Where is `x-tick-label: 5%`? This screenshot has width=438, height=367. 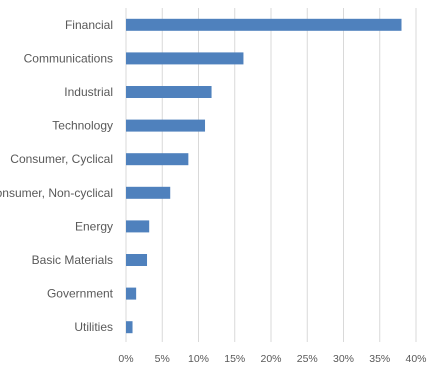
x-tick-label: 5% is located at coordinates (162, 359).